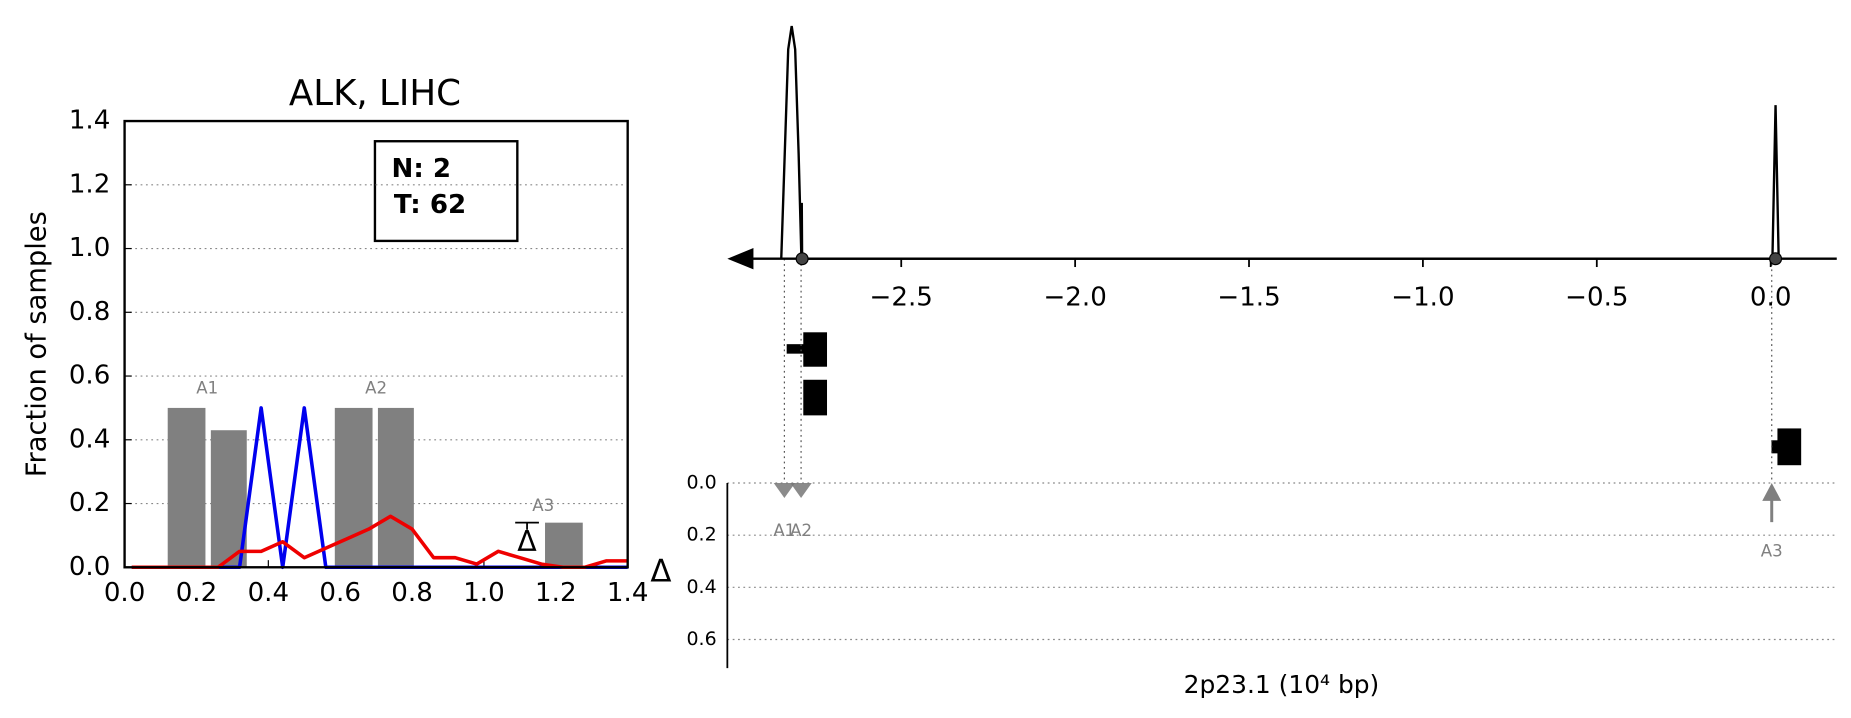  Describe the element at coordinates (555, 593) in the screenshot. I see `x-tick-label: 1.2` at that location.